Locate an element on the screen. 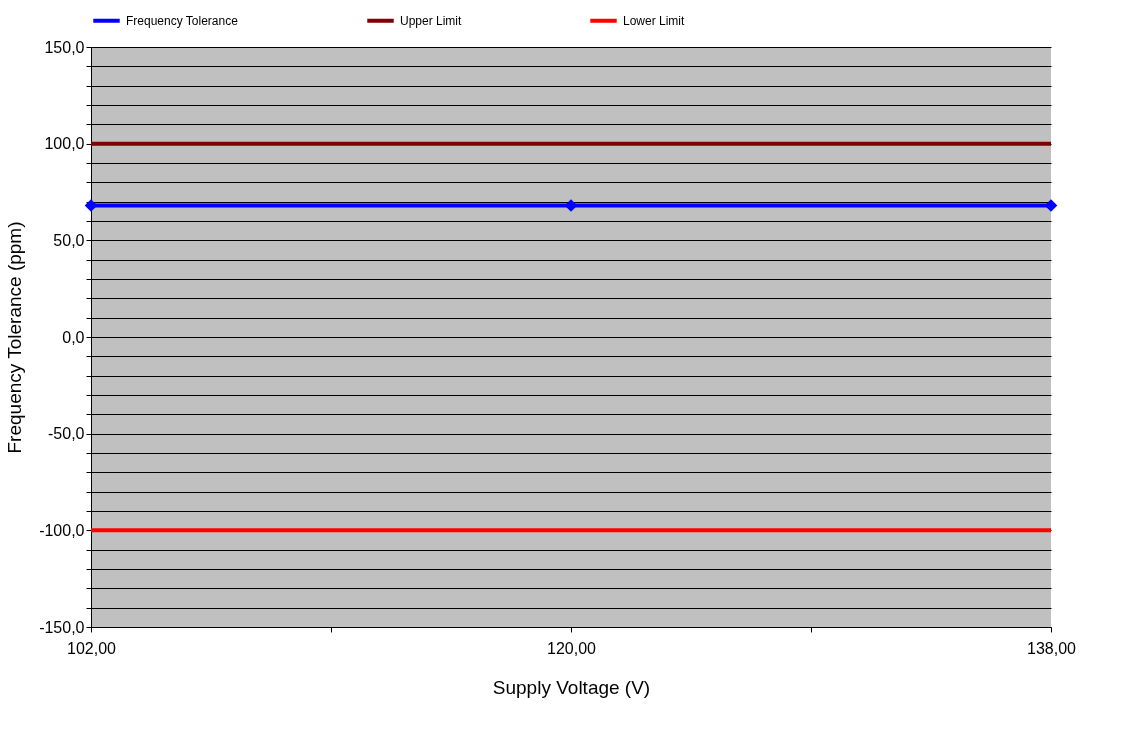  x-tick-label: 120,00 is located at coordinates (572, 648).